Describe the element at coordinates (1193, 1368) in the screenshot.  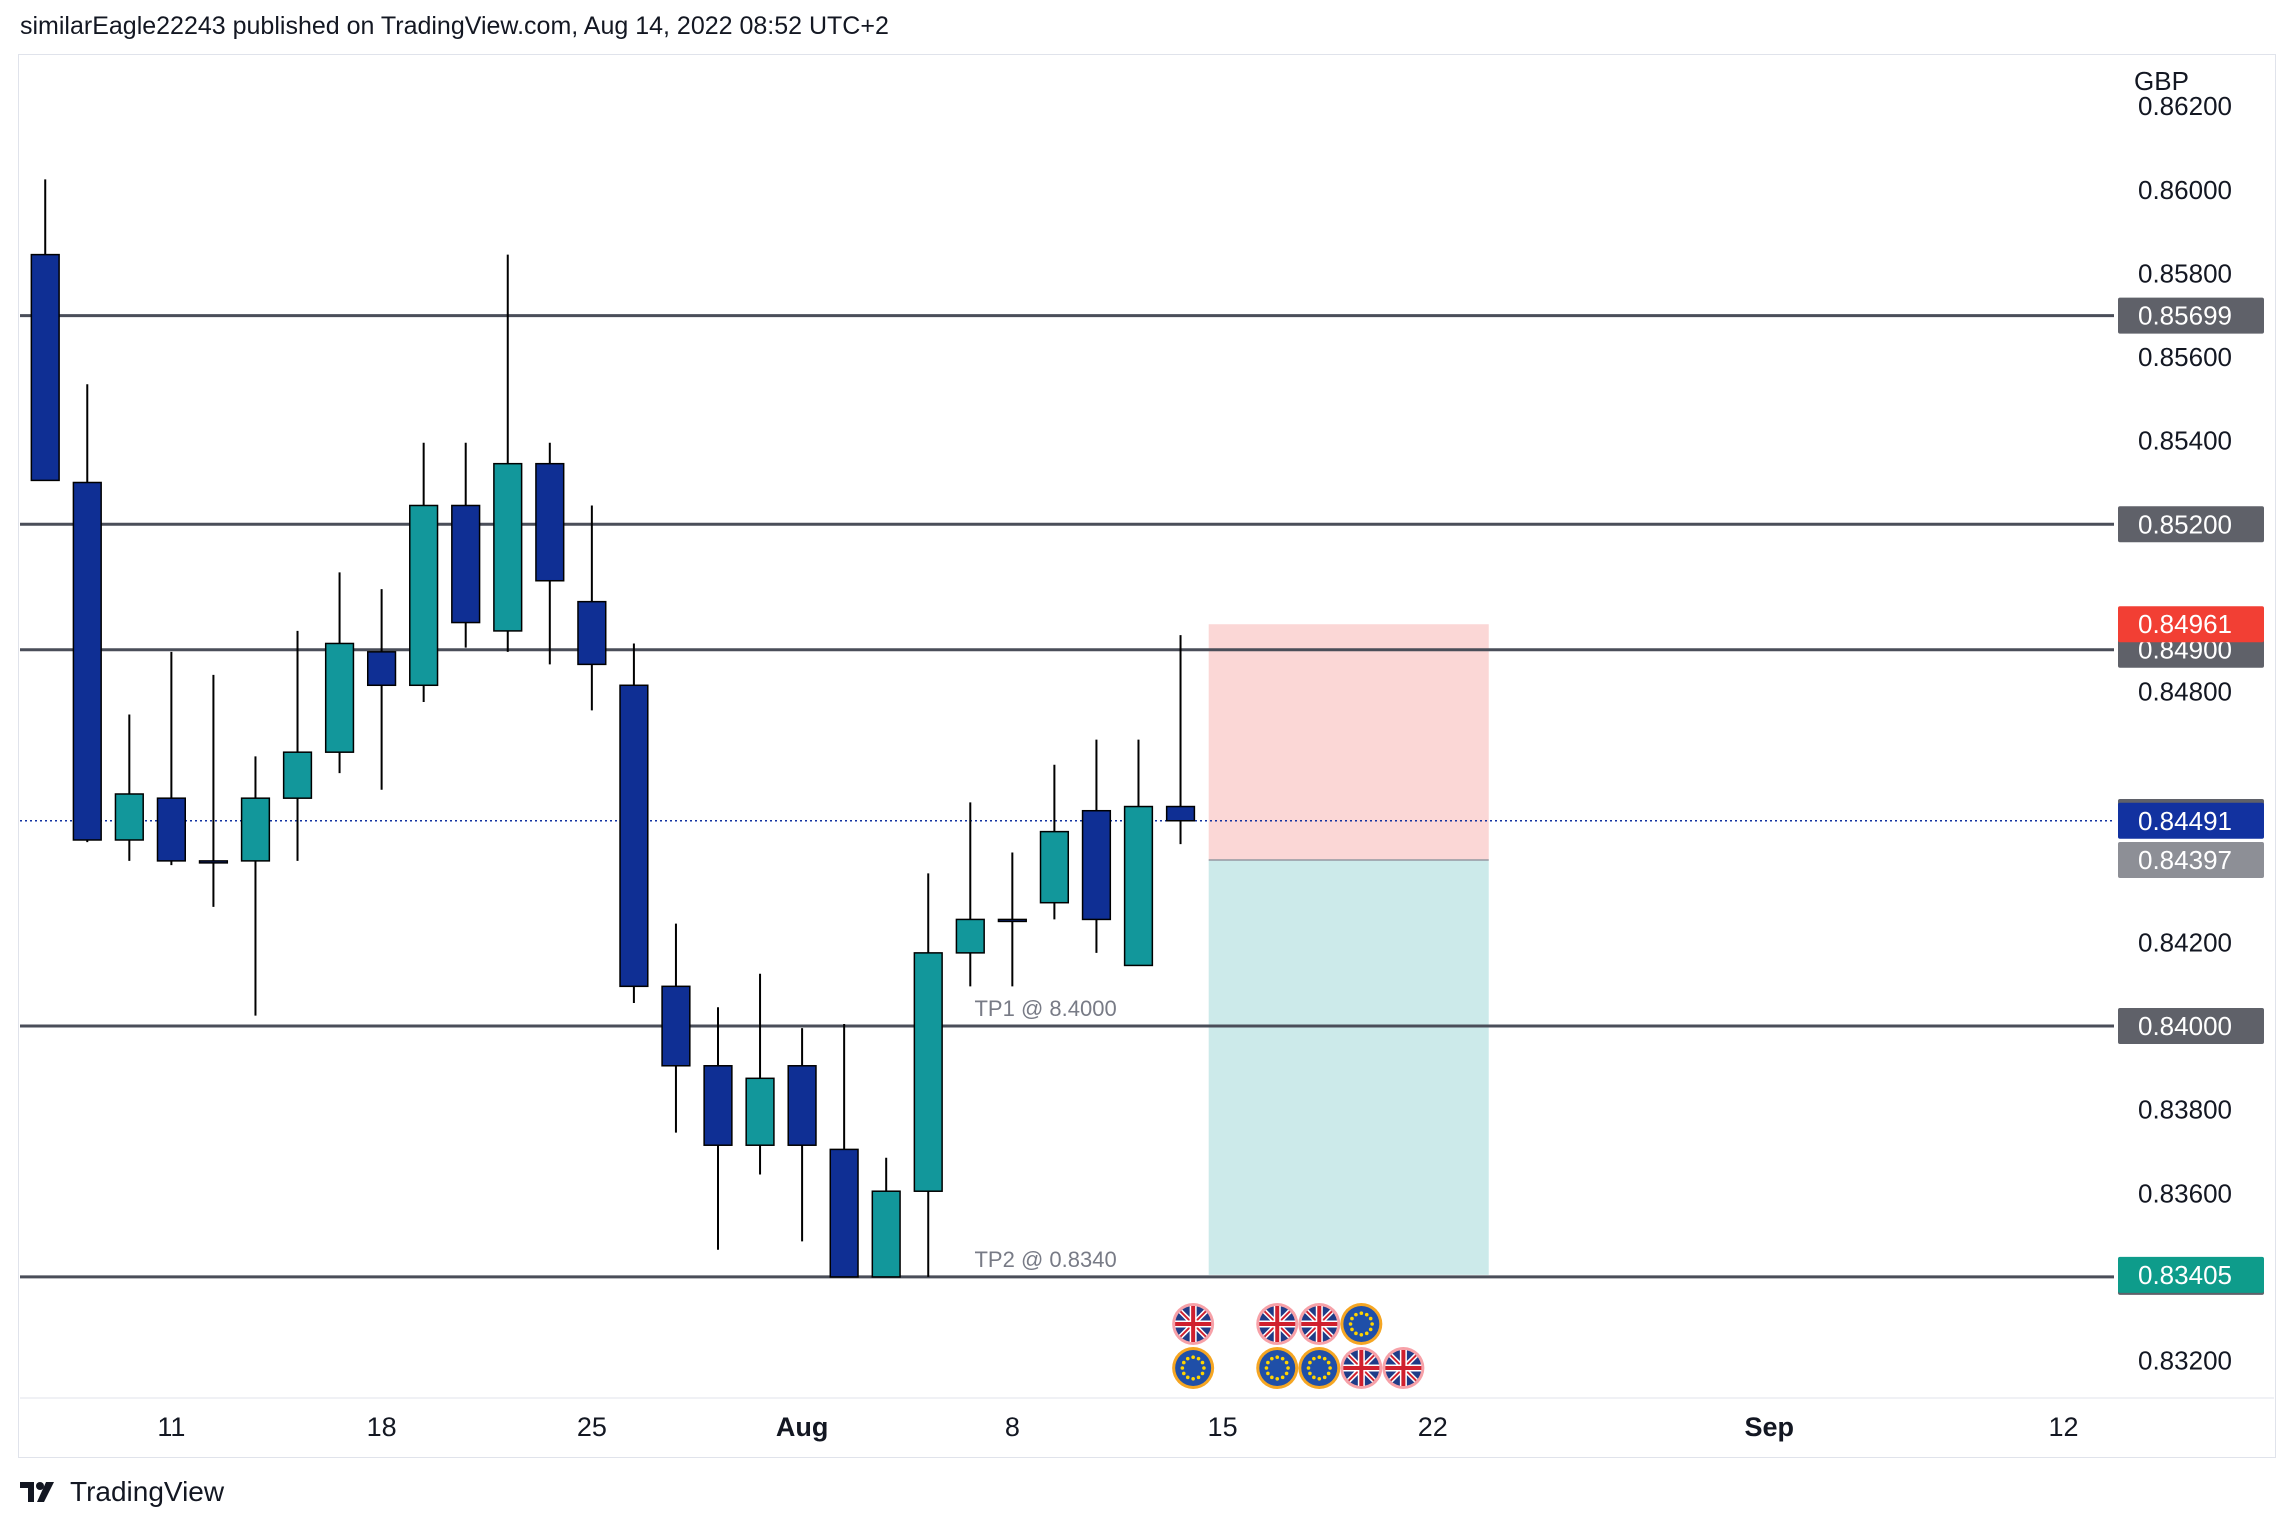
I see `eu-flag-icon` at that location.